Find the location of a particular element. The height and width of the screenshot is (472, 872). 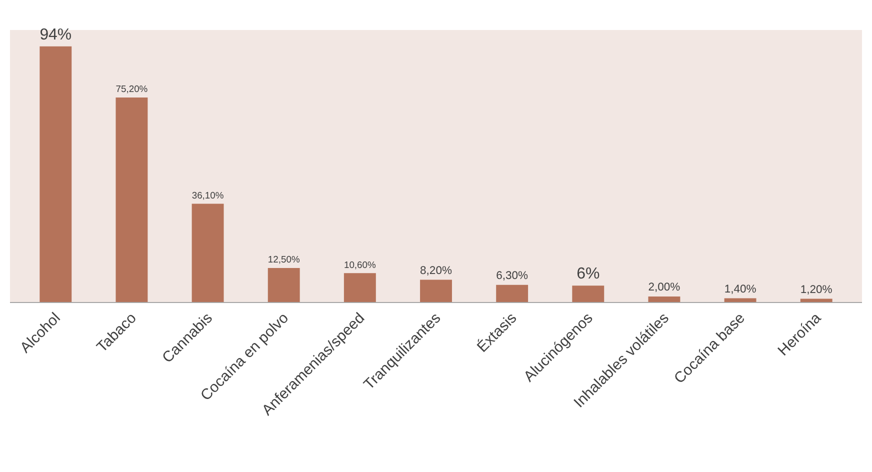

data-label: 8,20% is located at coordinates (436, 270).